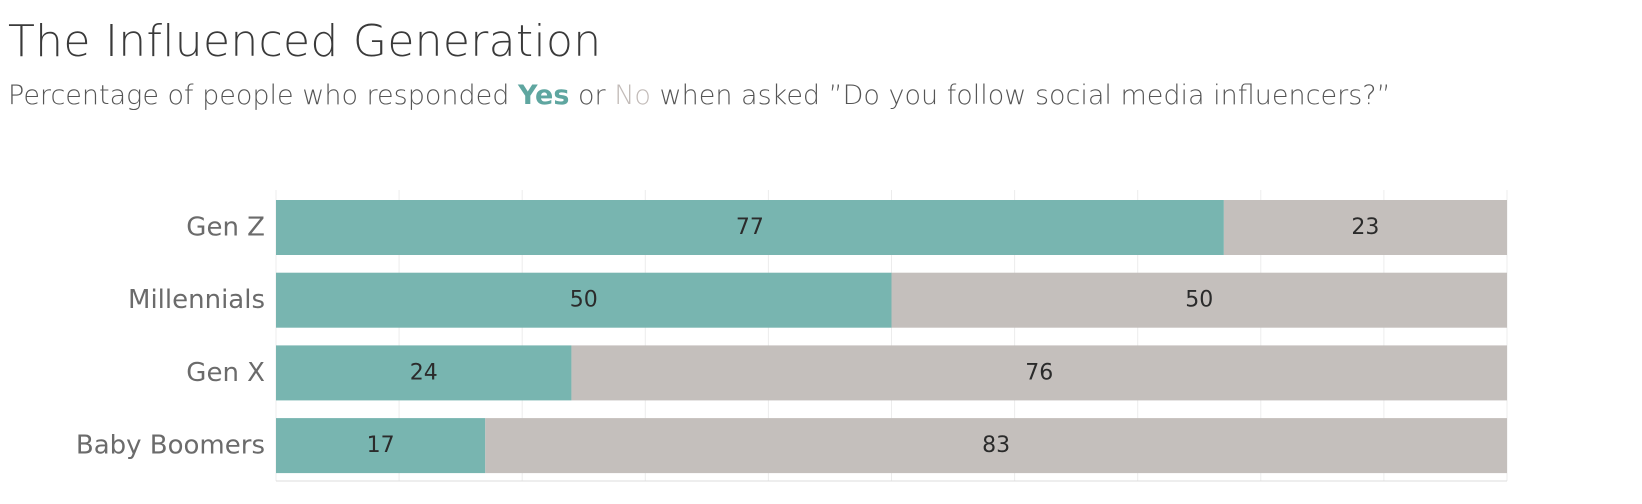 This screenshot has width=1642, height=504. Describe the element at coordinates (170, 446) in the screenshot. I see `category-label: Baby Boomers` at that location.